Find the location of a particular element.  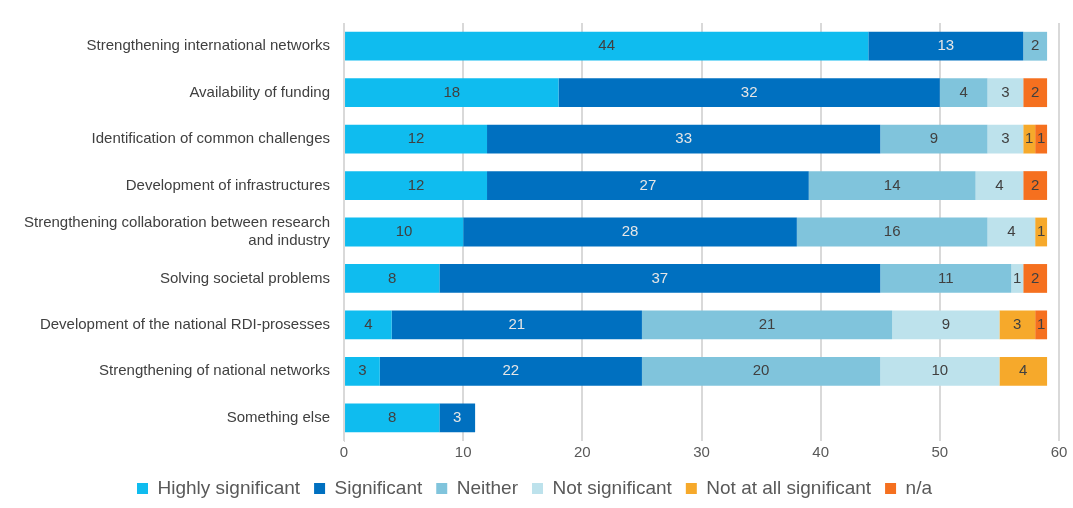

data-label: 18 is located at coordinates (452, 91).